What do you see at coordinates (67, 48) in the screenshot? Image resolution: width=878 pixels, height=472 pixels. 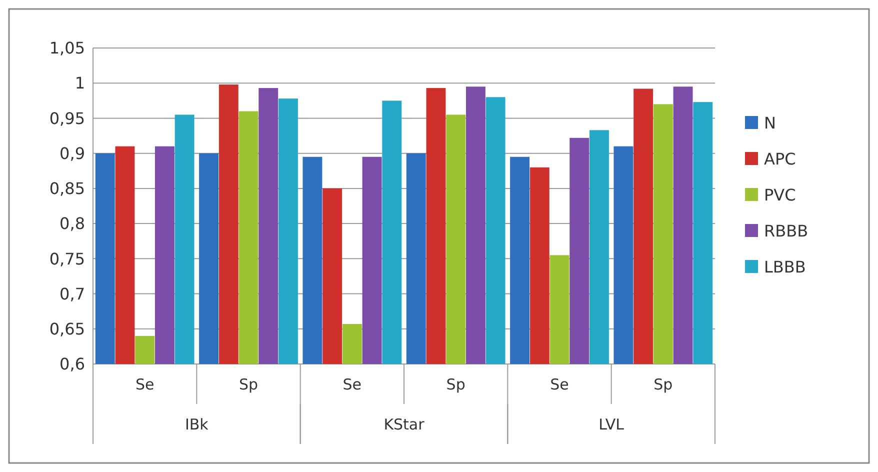 I see `y-tick-label: 1,05` at bounding box center [67, 48].